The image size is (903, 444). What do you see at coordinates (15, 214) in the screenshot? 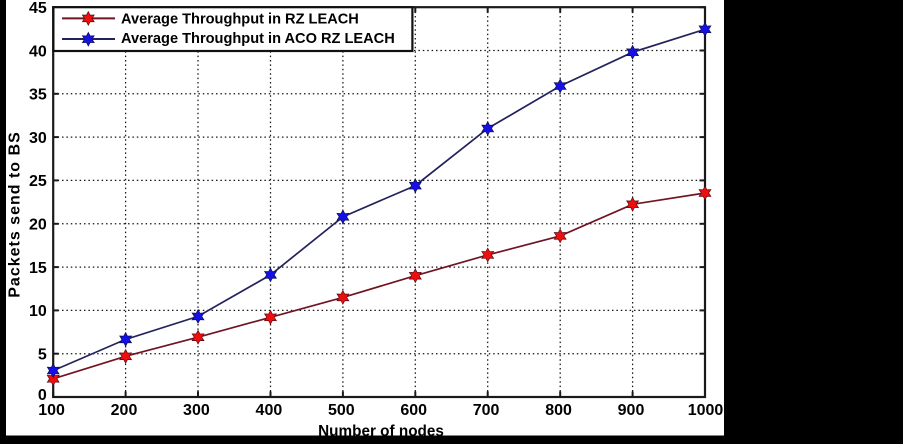
I see `svg-text: Packets send to BS` at bounding box center [15, 214].